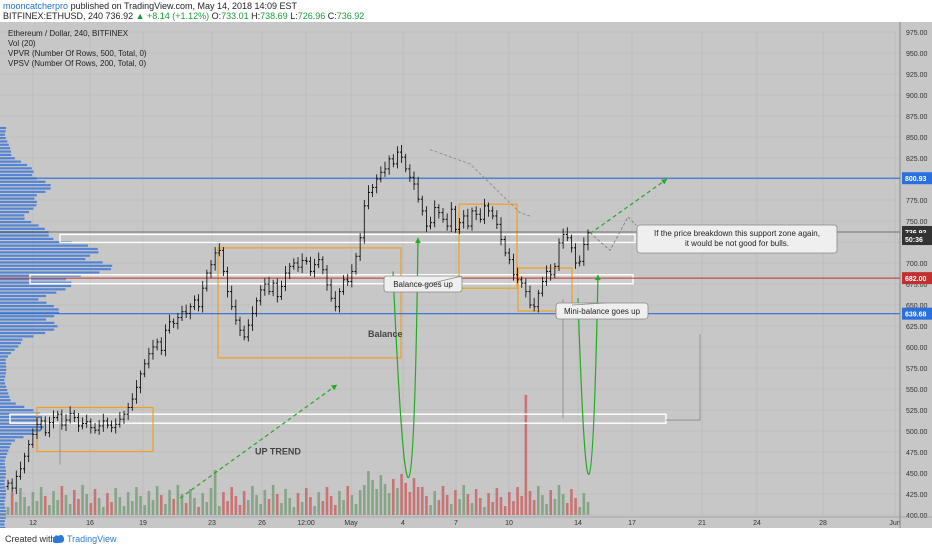  Describe the element at coordinates (917, 54) in the screenshot. I see `y-tick-label: 950.00` at that location.